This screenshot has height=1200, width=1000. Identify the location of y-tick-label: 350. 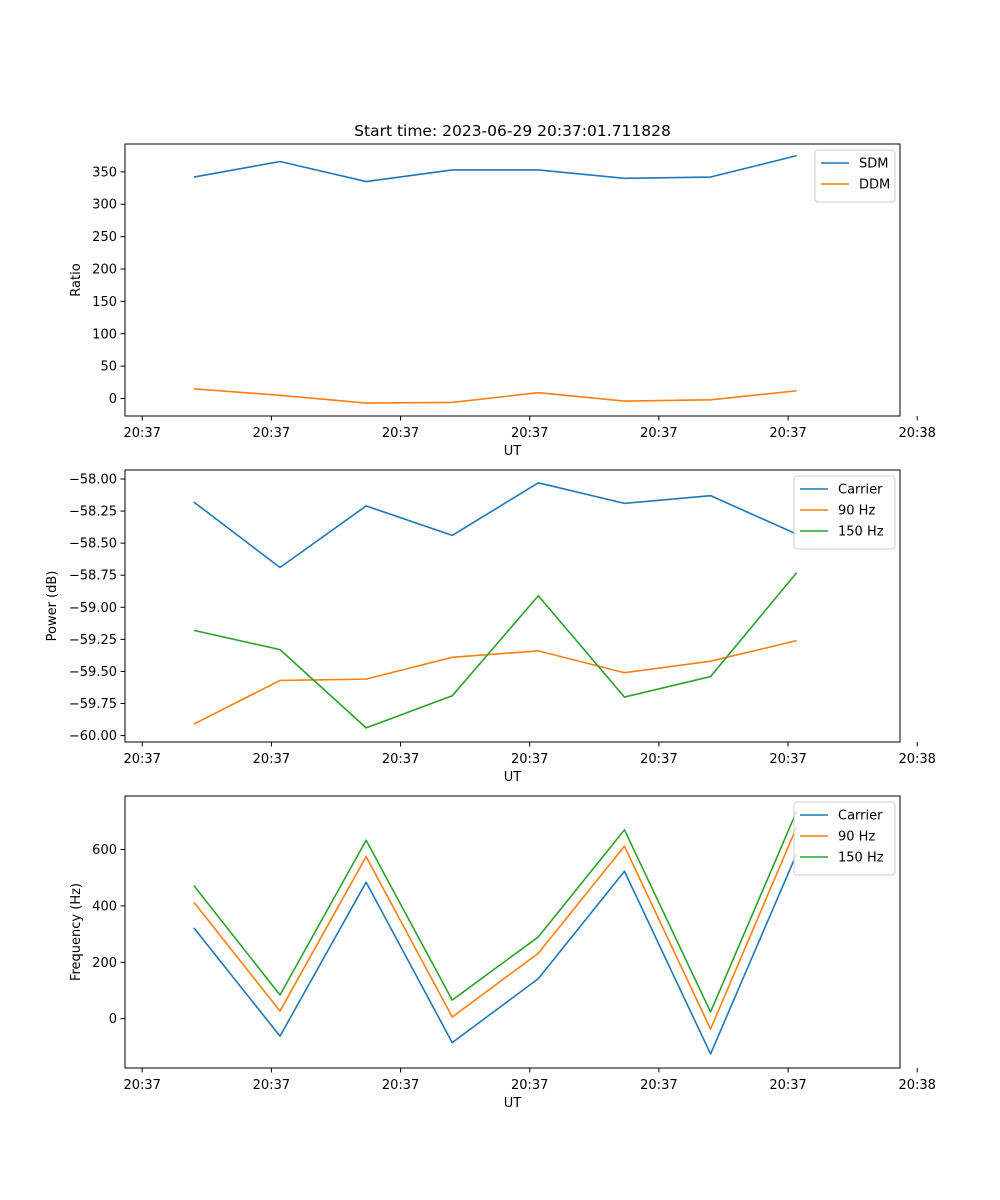
(104, 172).